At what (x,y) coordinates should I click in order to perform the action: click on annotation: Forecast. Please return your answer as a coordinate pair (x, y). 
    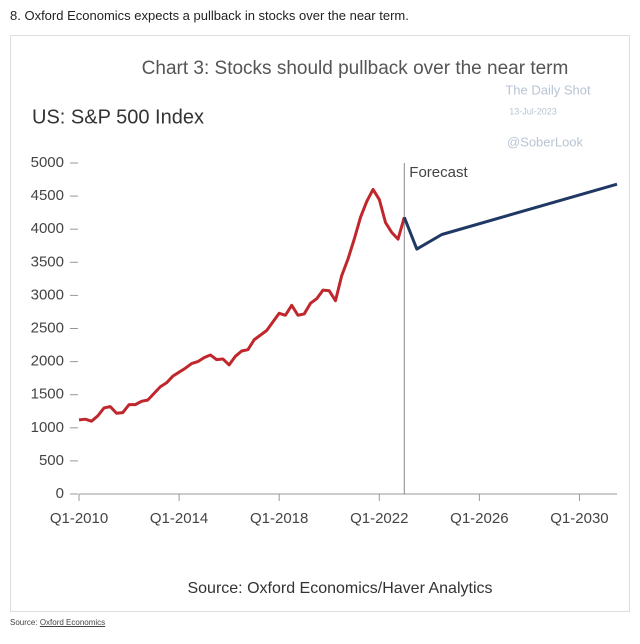
    Looking at the image, I should click on (438, 172).